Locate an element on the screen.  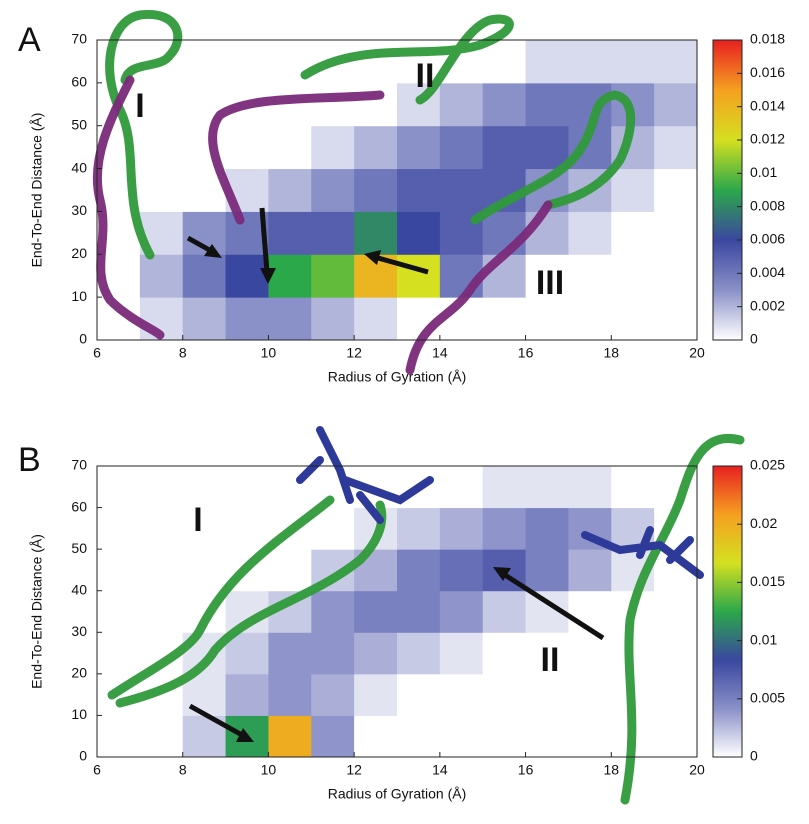
y-tick-label: 0 is located at coordinates (83, 339).